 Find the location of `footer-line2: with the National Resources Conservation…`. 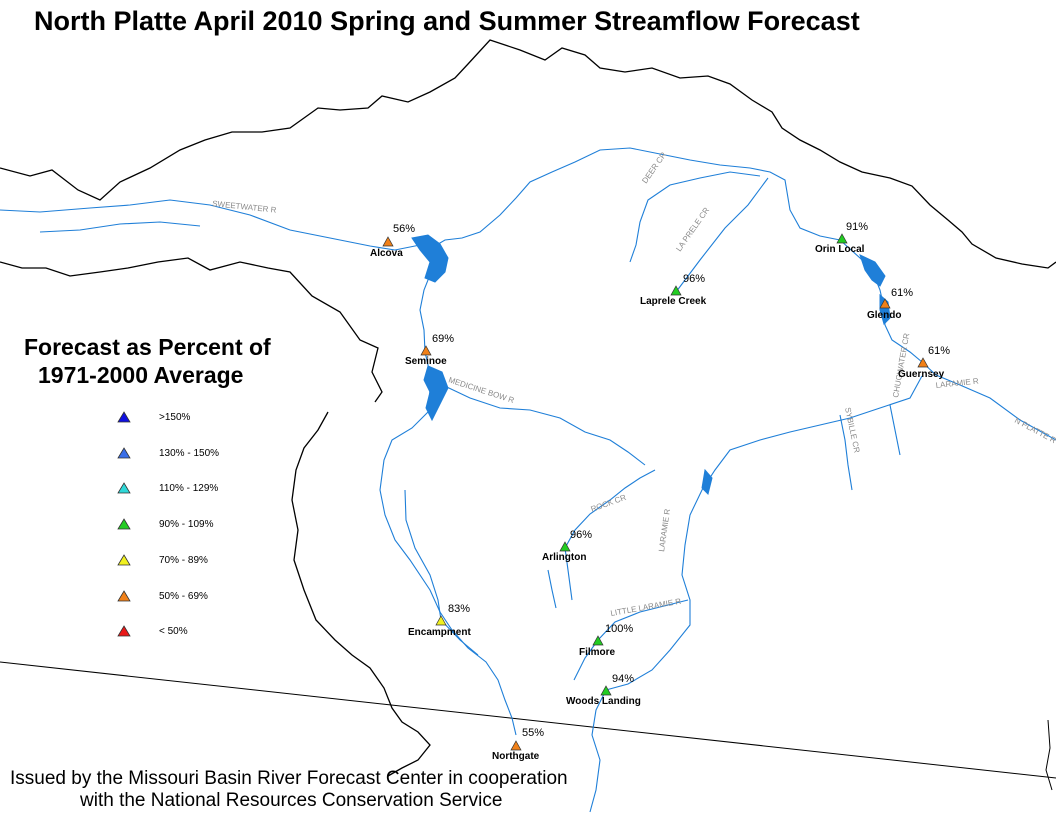

footer-line2: with the National Resources Conservation… is located at coordinates (291, 800).